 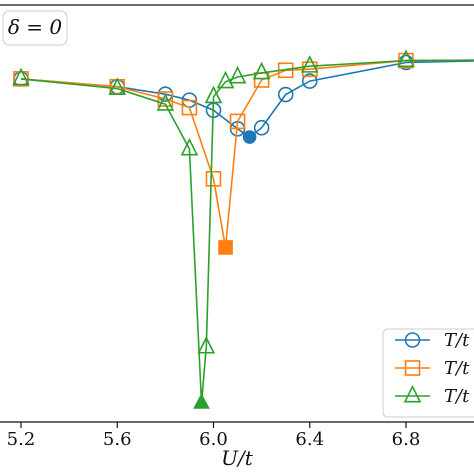 I want to click on x-tick-label: 6.4, so click(x=309, y=439).